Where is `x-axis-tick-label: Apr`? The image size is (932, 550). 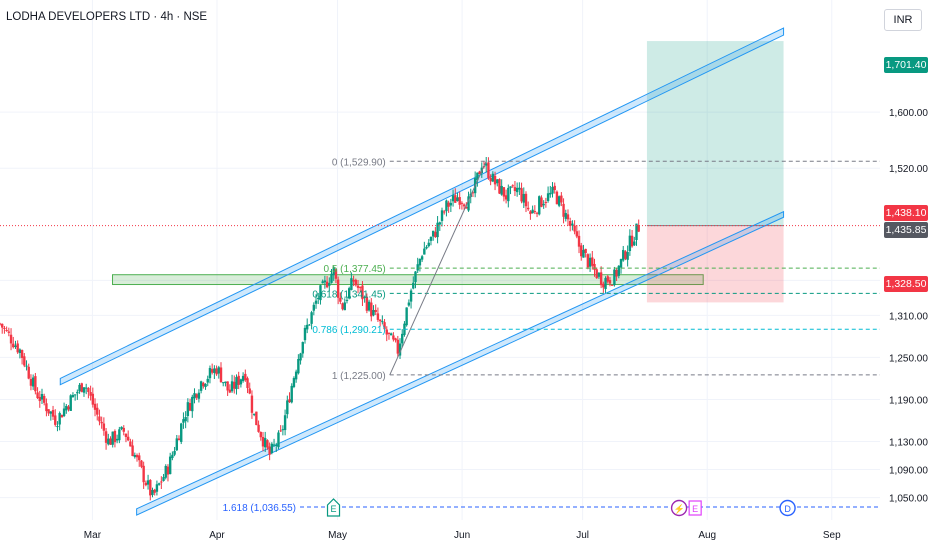 x-axis-tick-label: Apr is located at coordinates (217, 535).